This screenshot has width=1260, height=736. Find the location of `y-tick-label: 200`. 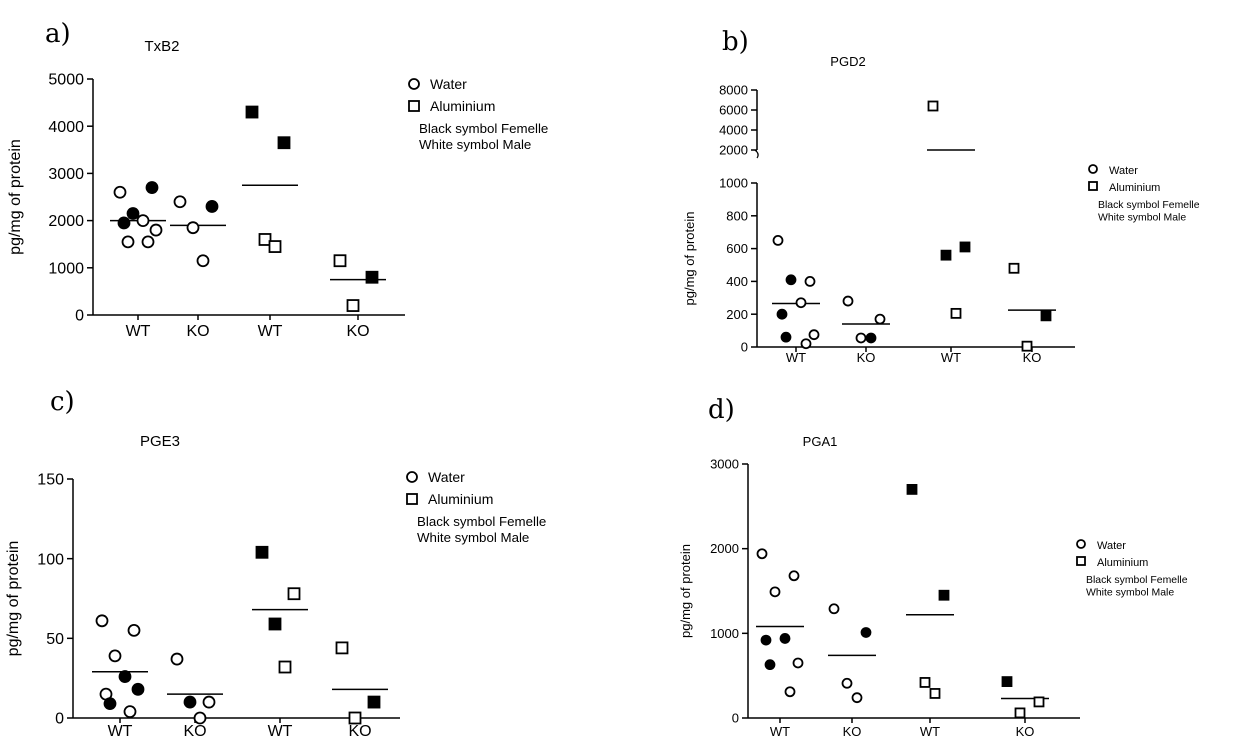

y-tick-label: 200 is located at coordinates (737, 314).